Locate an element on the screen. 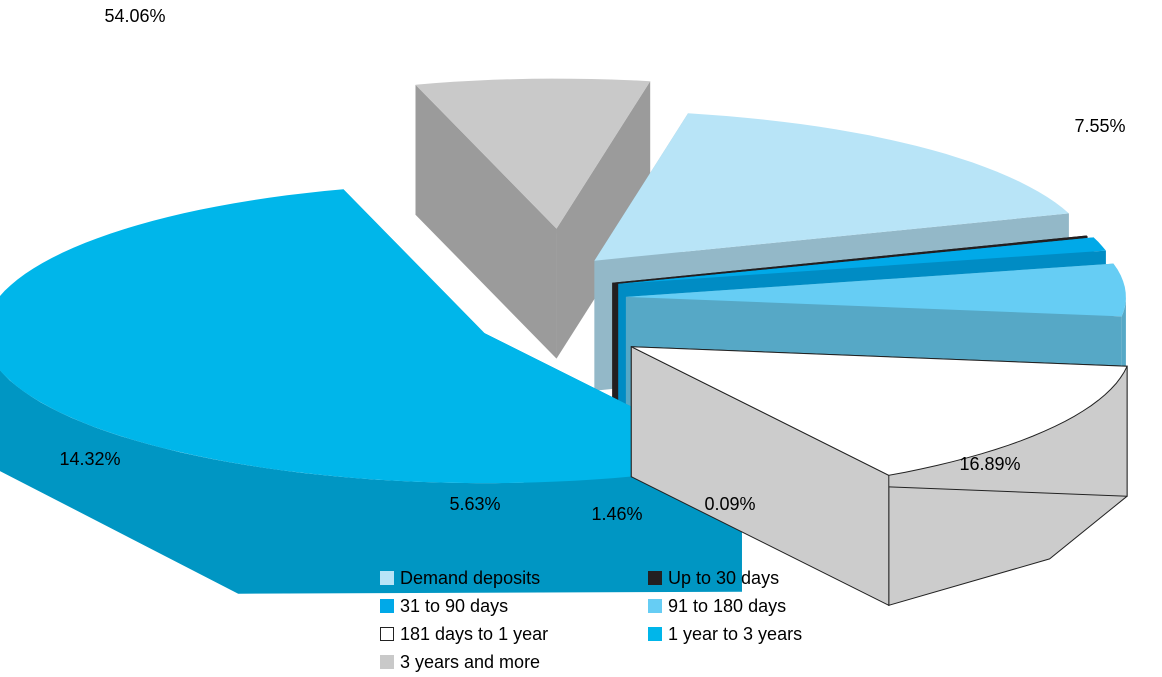 This screenshot has width=1162, height=677. legend-label: 3 years and more is located at coordinates (470, 661).